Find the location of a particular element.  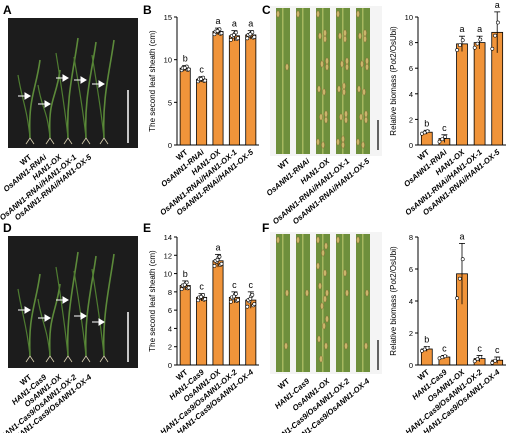

seedling-photo-a is located at coordinates (73, 83).